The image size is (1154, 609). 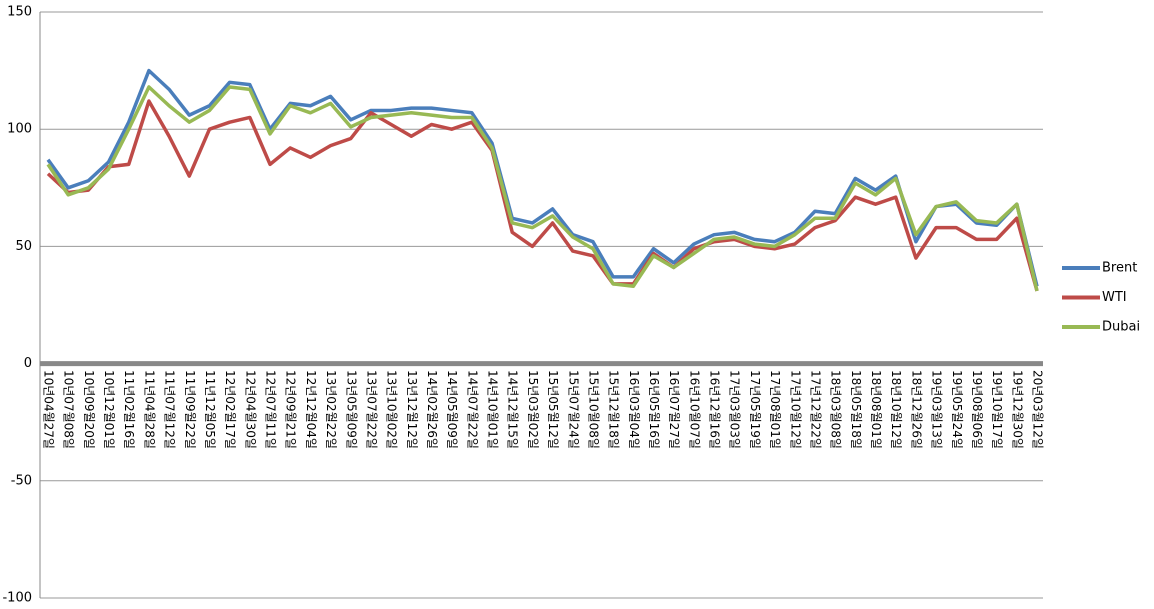 I want to click on x-tick-label: 13년12월12일, so click(x=412, y=409).